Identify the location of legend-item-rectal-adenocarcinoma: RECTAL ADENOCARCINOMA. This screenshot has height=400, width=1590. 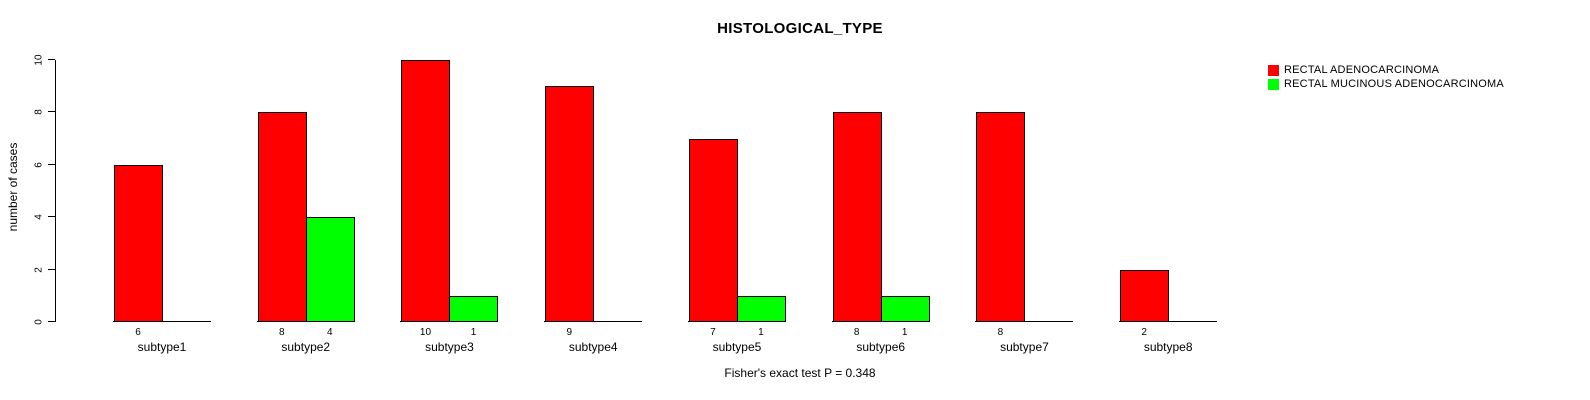
(1386, 70).